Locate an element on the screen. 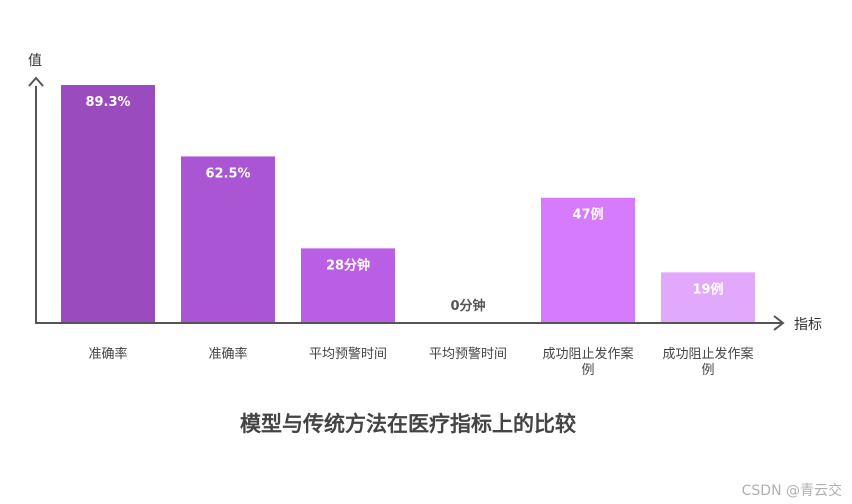 Image resolution: width=852 pixels, height=504 pixels. bar-value-label: 0分钟 is located at coordinates (467, 306).